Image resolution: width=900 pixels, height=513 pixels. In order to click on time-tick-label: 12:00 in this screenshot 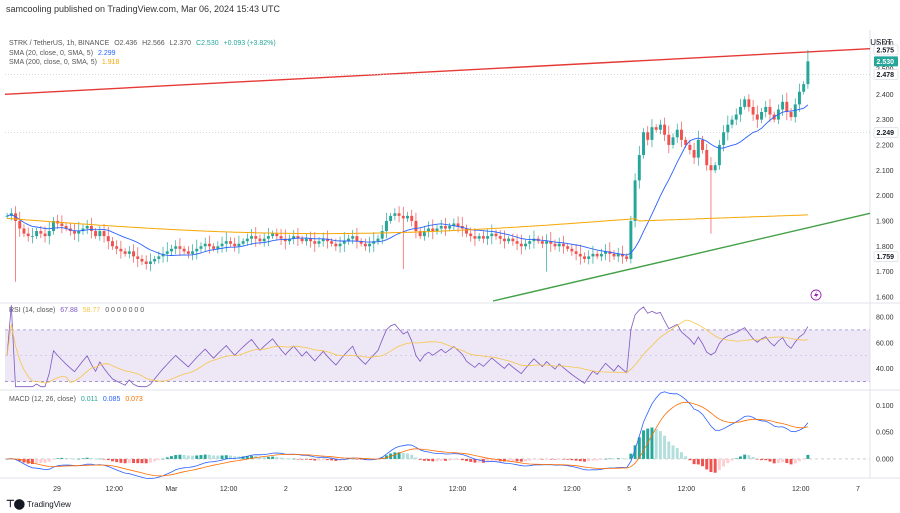, I will do `click(458, 489)`.